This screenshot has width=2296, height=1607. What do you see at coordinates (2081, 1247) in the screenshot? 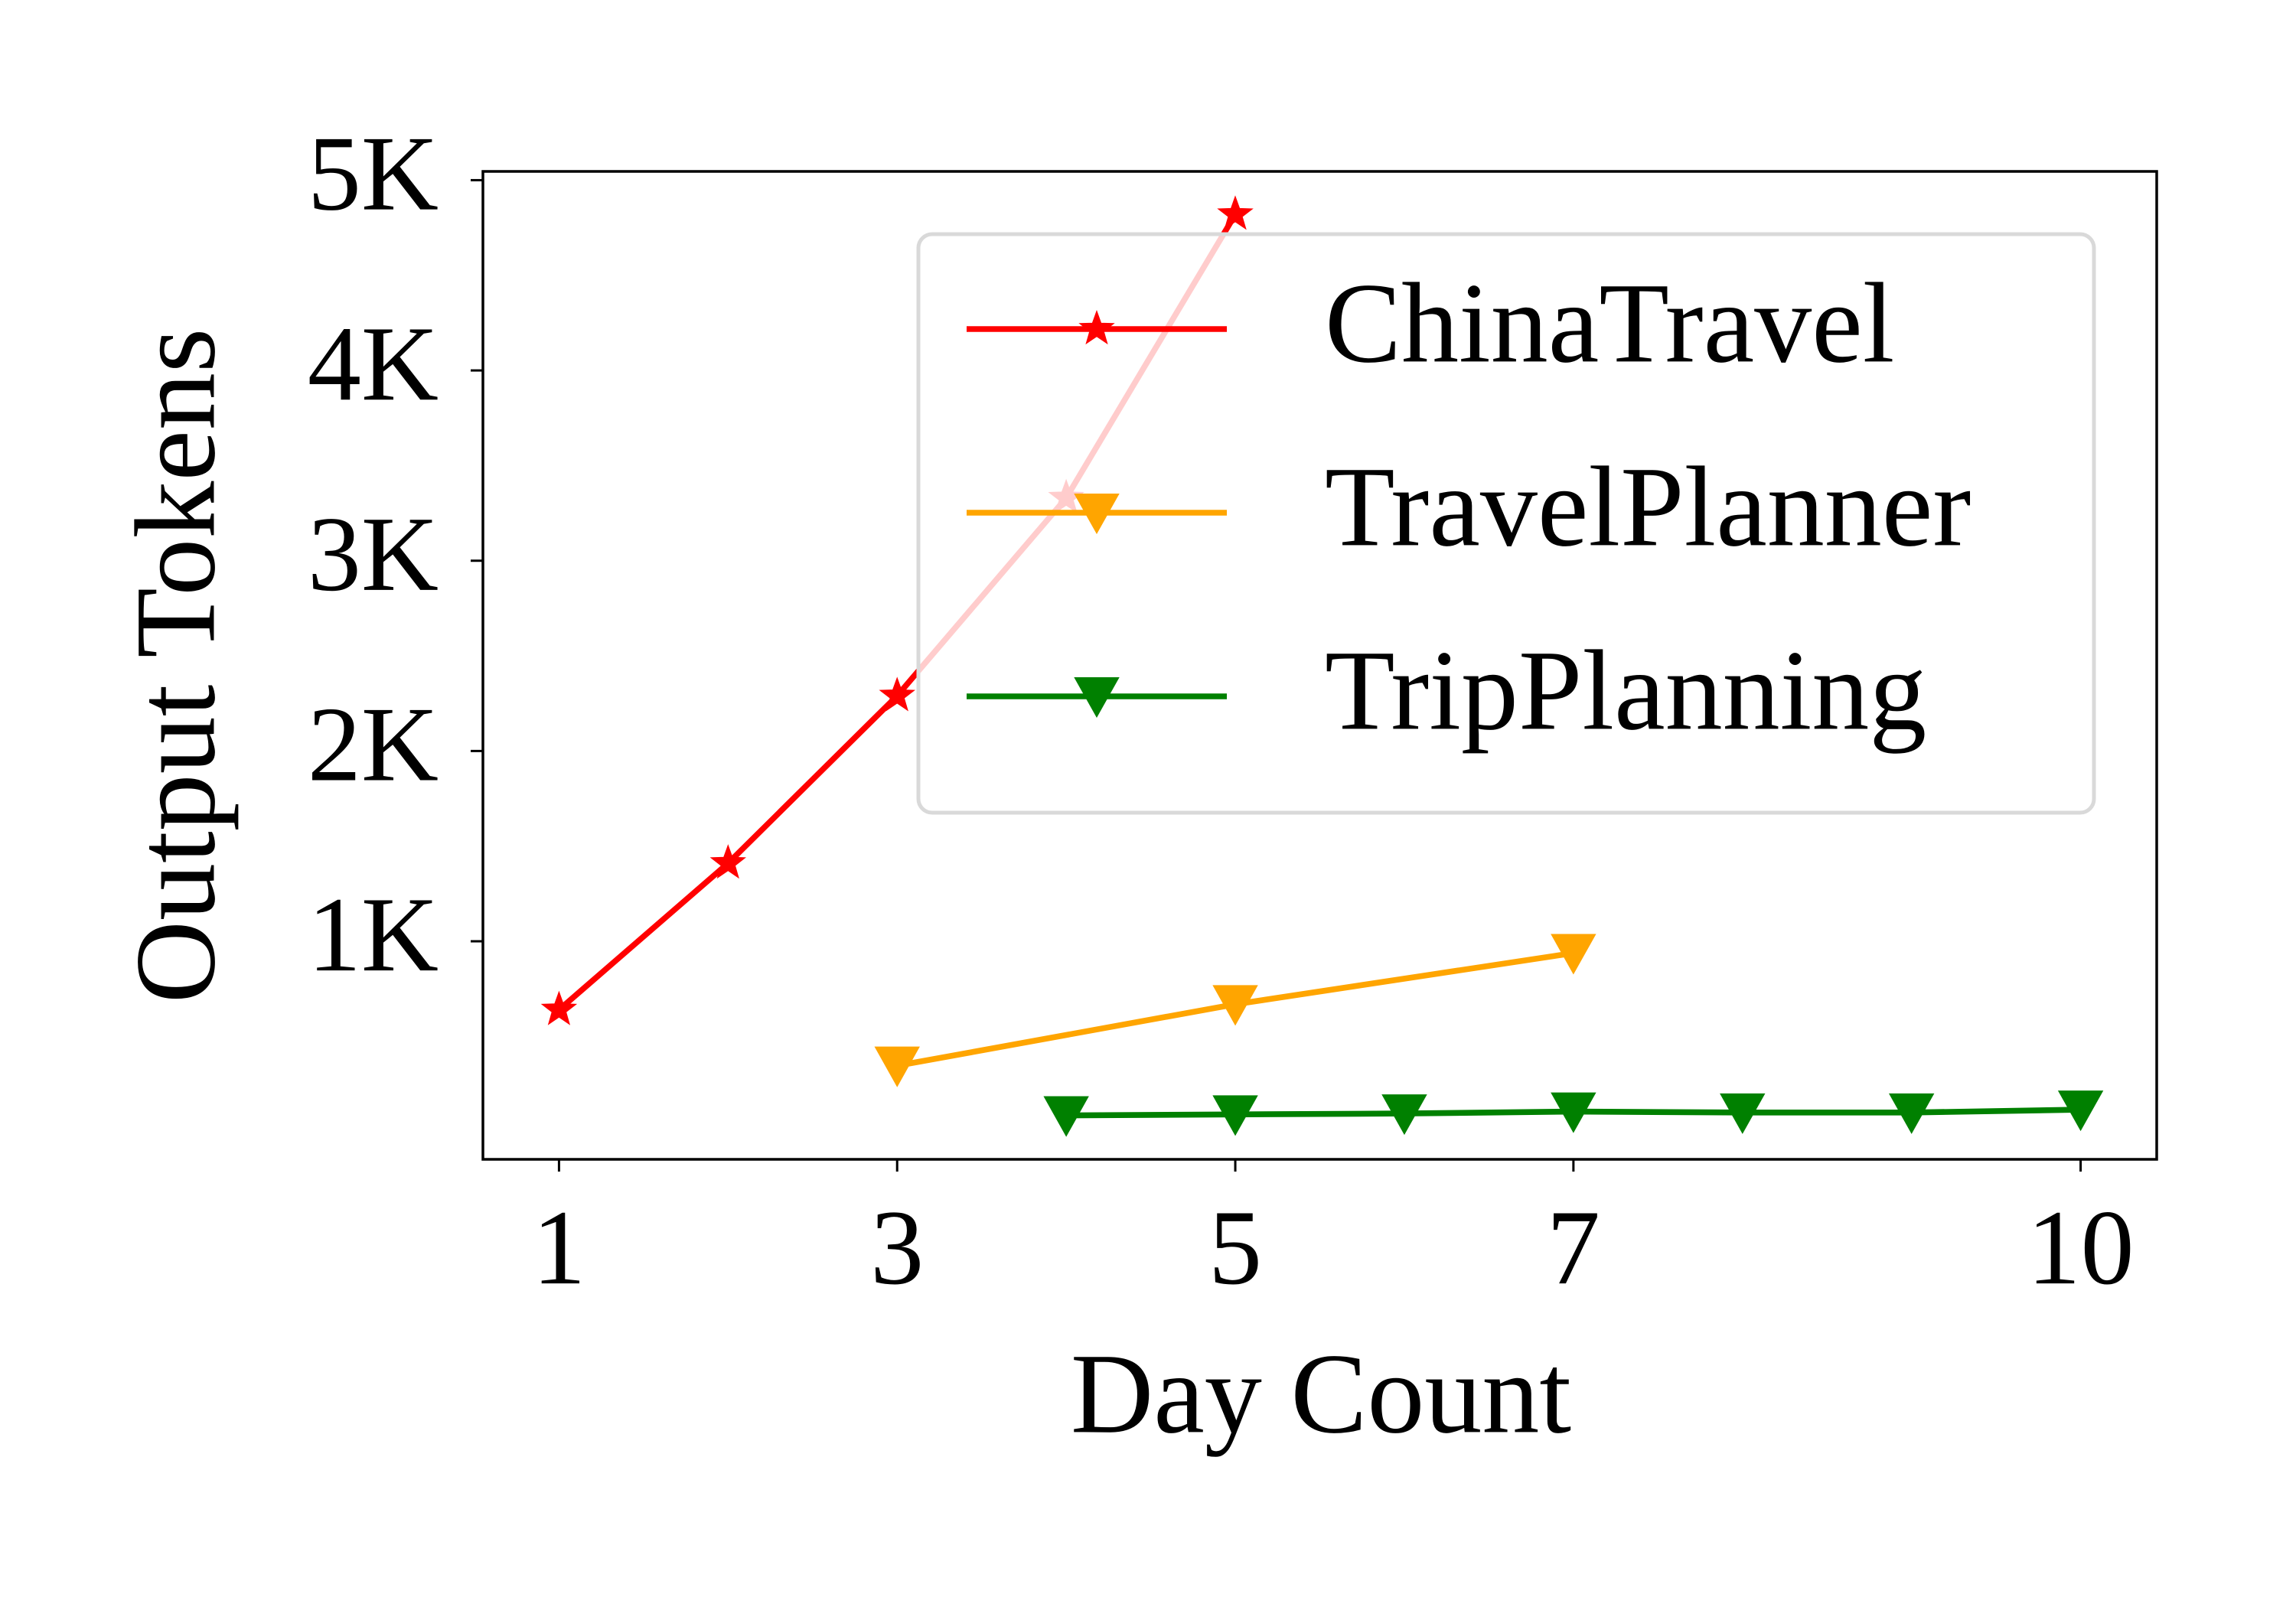
I see `x-tick-label: 10` at bounding box center [2081, 1247].